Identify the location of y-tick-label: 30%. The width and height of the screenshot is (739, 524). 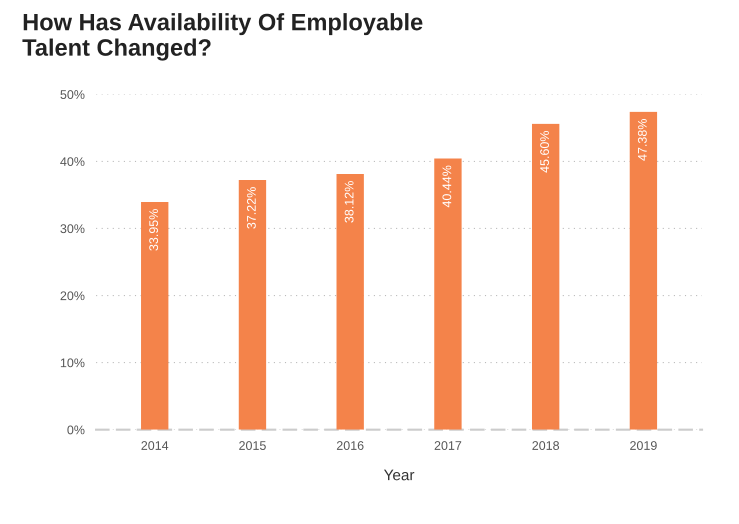
(72, 229).